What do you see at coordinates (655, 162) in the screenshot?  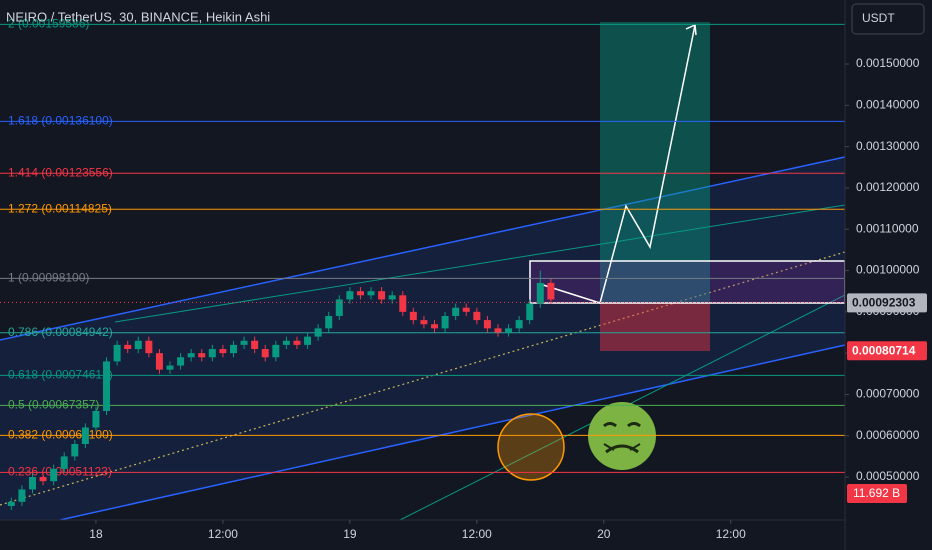 I see `position-target` at bounding box center [655, 162].